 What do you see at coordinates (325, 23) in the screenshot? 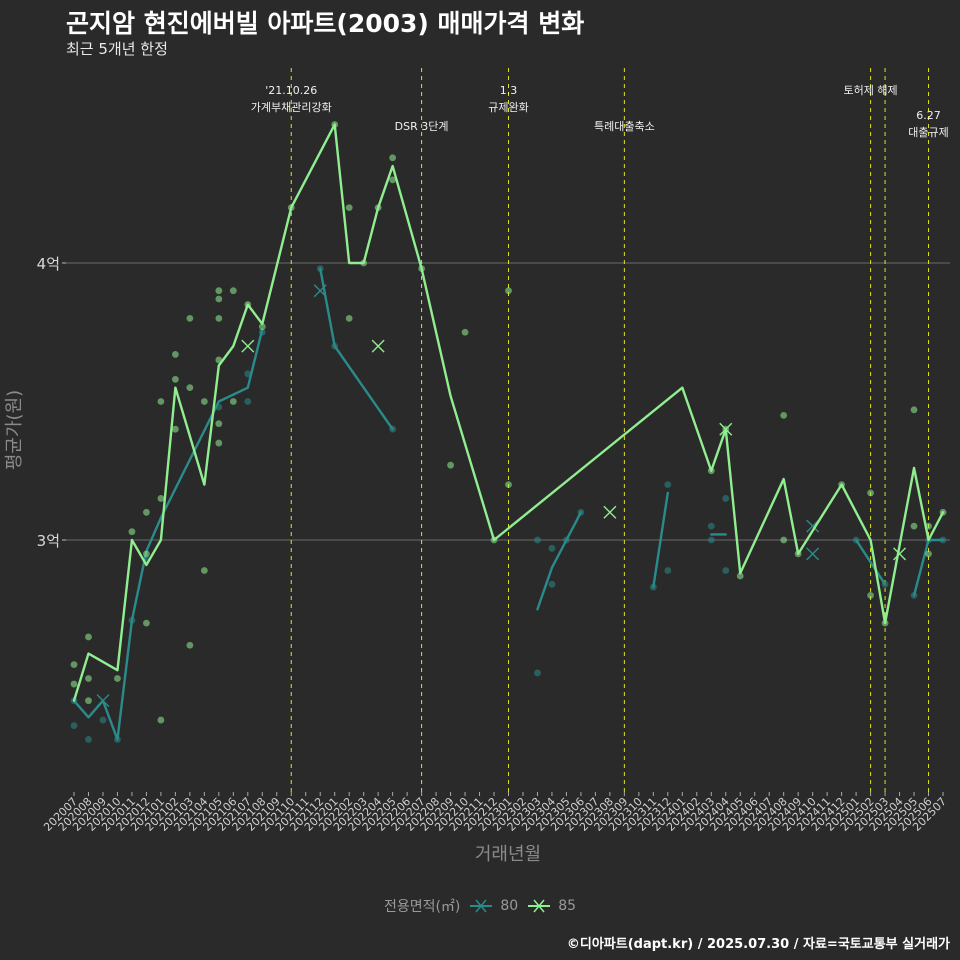
I see `chart-title: 곤지암 현진에버빌 아파트(2003) 매매가격 변화` at bounding box center [325, 23].